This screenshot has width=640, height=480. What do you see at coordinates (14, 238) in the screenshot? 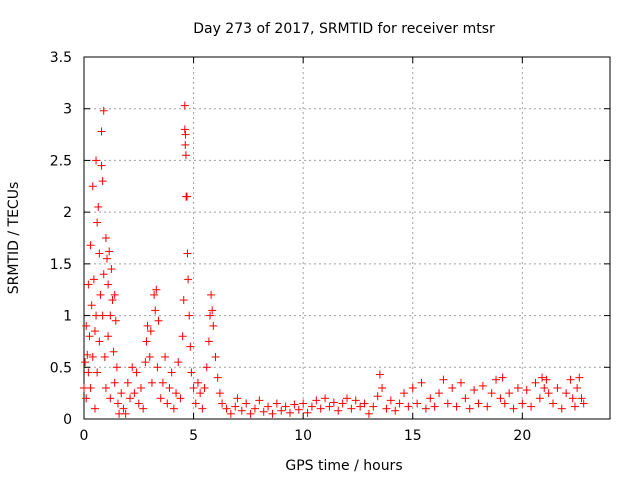
I see `y-axis-label: SRMTID / TECUs` at bounding box center [14, 238].